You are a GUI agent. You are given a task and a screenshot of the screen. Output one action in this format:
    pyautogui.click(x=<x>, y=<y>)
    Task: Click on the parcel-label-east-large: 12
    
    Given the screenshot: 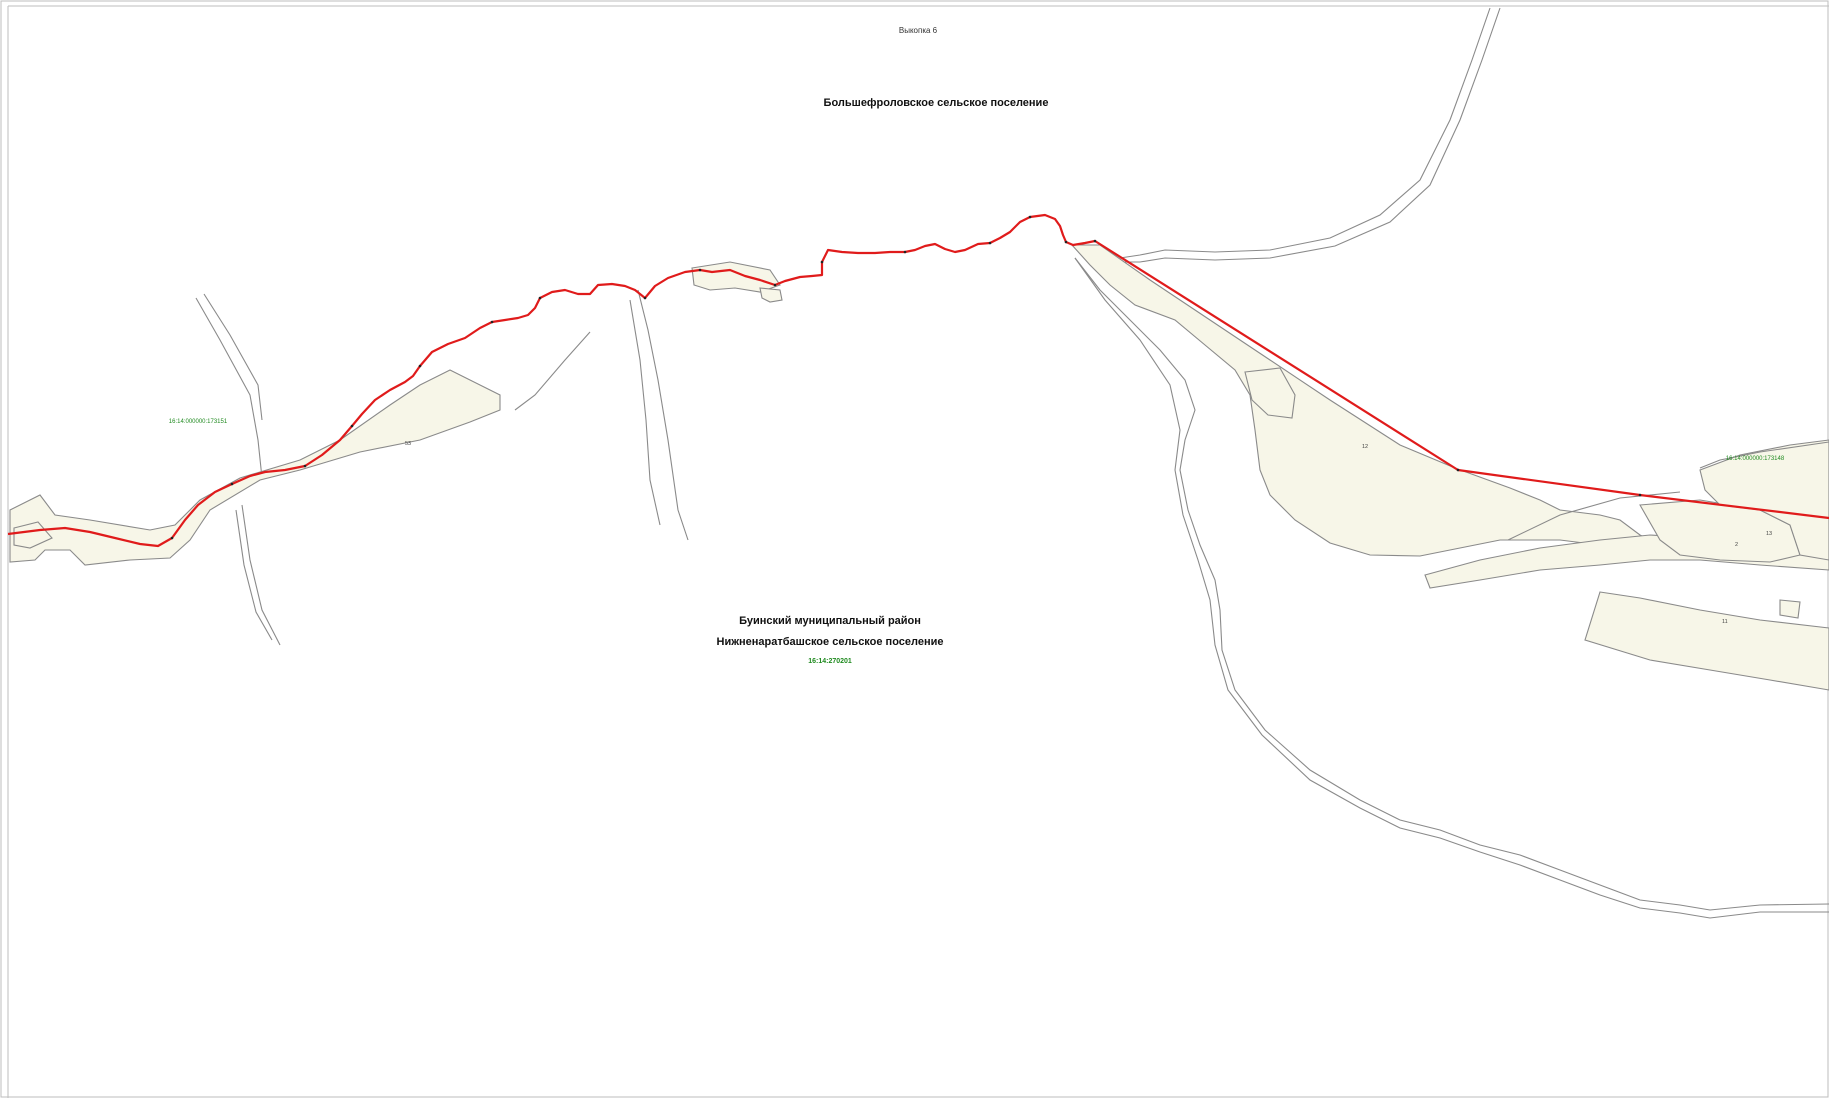 What is the action you would take?
    pyautogui.click(x=1365, y=447)
    